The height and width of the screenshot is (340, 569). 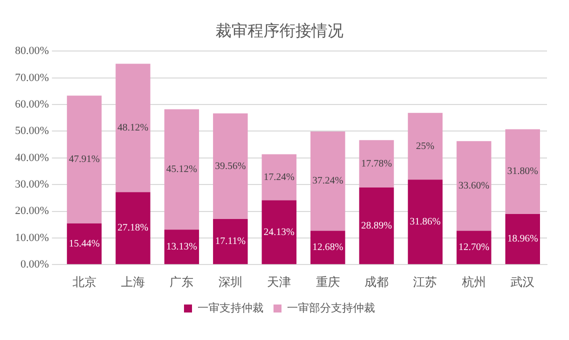 What do you see at coordinates (31, 104) in the screenshot?
I see `y-tick-label: 60.00%` at bounding box center [31, 104].